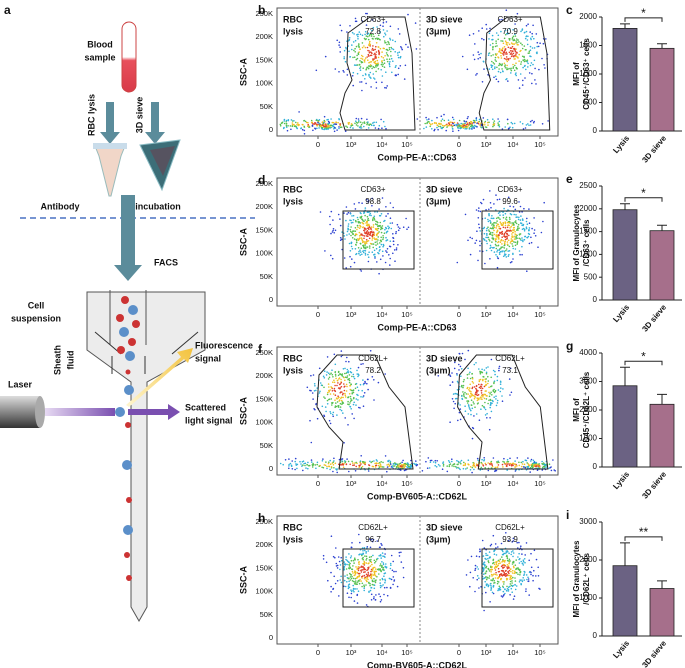 The height and width of the screenshot is (668, 685). I want to click on x-tick-label: 10³, so click(351, 483).